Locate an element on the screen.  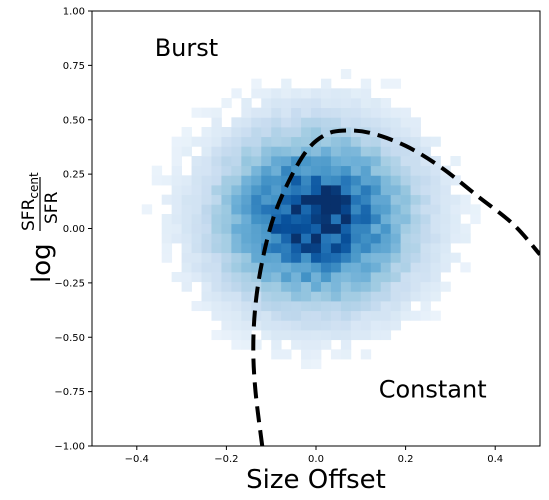
x-tick-label: 0.0 is located at coordinates (316, 459).